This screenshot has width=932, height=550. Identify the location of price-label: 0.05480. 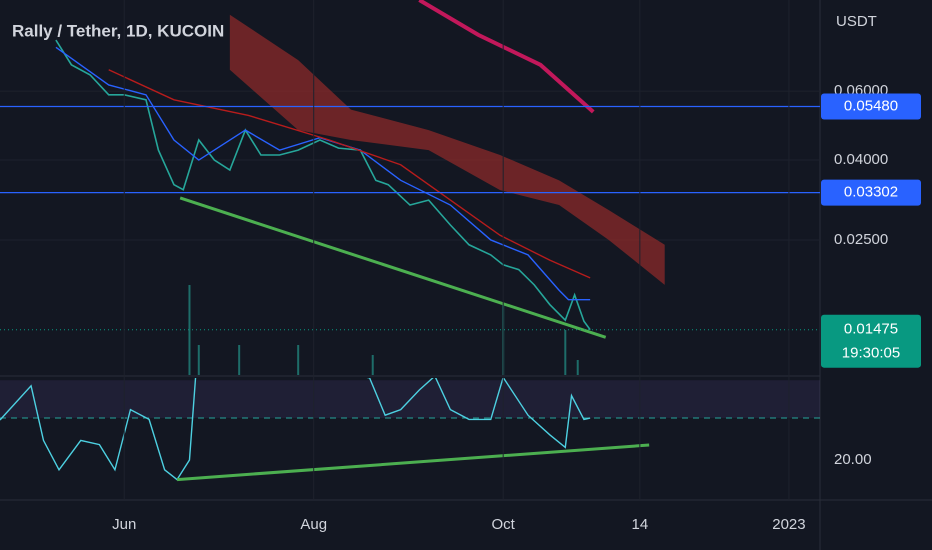
(871, 105).